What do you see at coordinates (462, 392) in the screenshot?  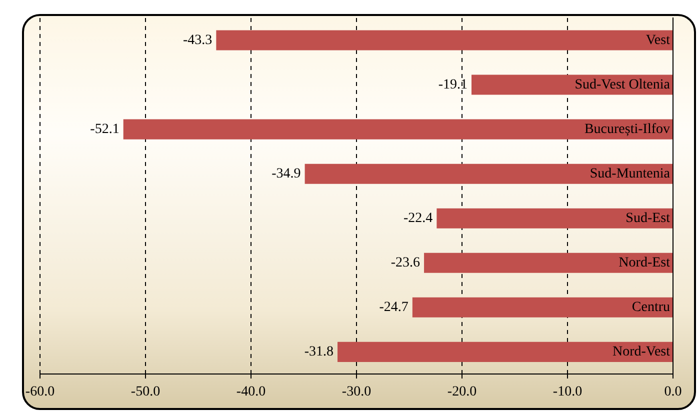 I see `x-tick-label: -20.0` at bounding box center [462, 392].